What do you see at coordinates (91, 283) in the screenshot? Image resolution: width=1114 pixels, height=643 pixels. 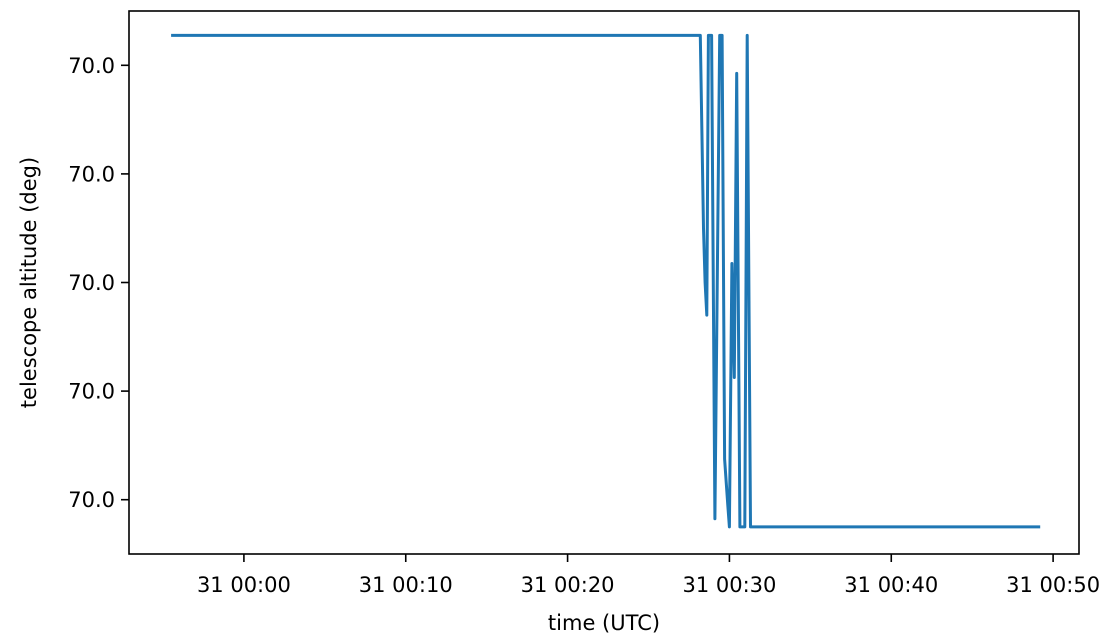 I see `y-tick-label-2: 70.0` at bounding box center [91, 283].